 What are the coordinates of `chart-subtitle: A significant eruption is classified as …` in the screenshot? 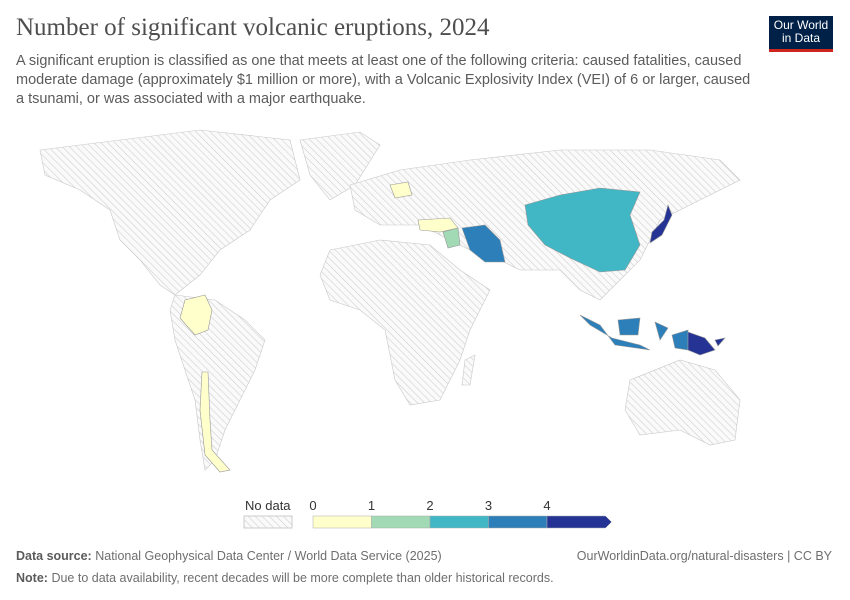 It's located at (383, 80).